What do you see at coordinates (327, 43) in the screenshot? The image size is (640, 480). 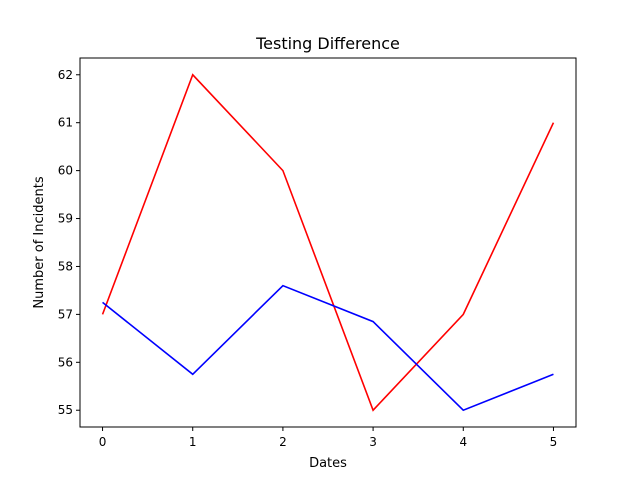 I see `chart-title: Testing Difference` at bounding box center [327, 43].